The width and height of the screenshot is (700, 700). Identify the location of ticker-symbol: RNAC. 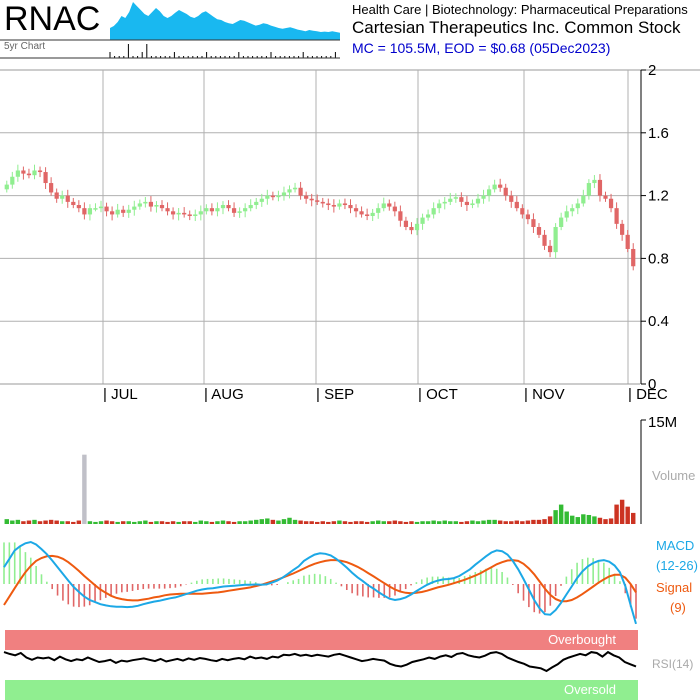
(52, 19).